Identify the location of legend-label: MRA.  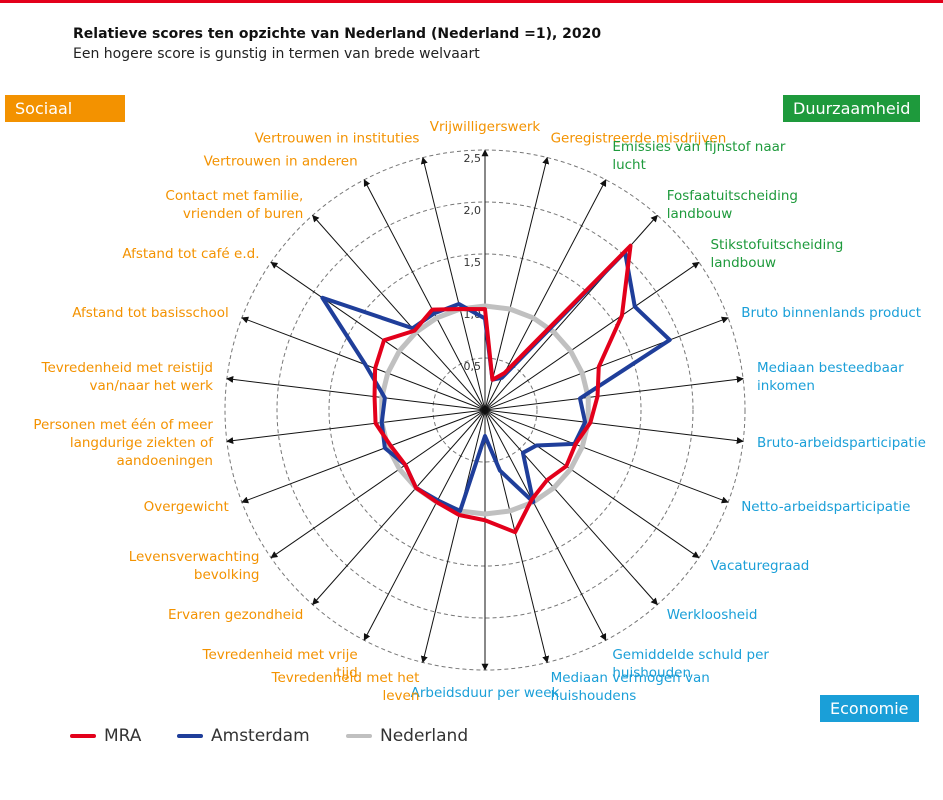
(123, 736).